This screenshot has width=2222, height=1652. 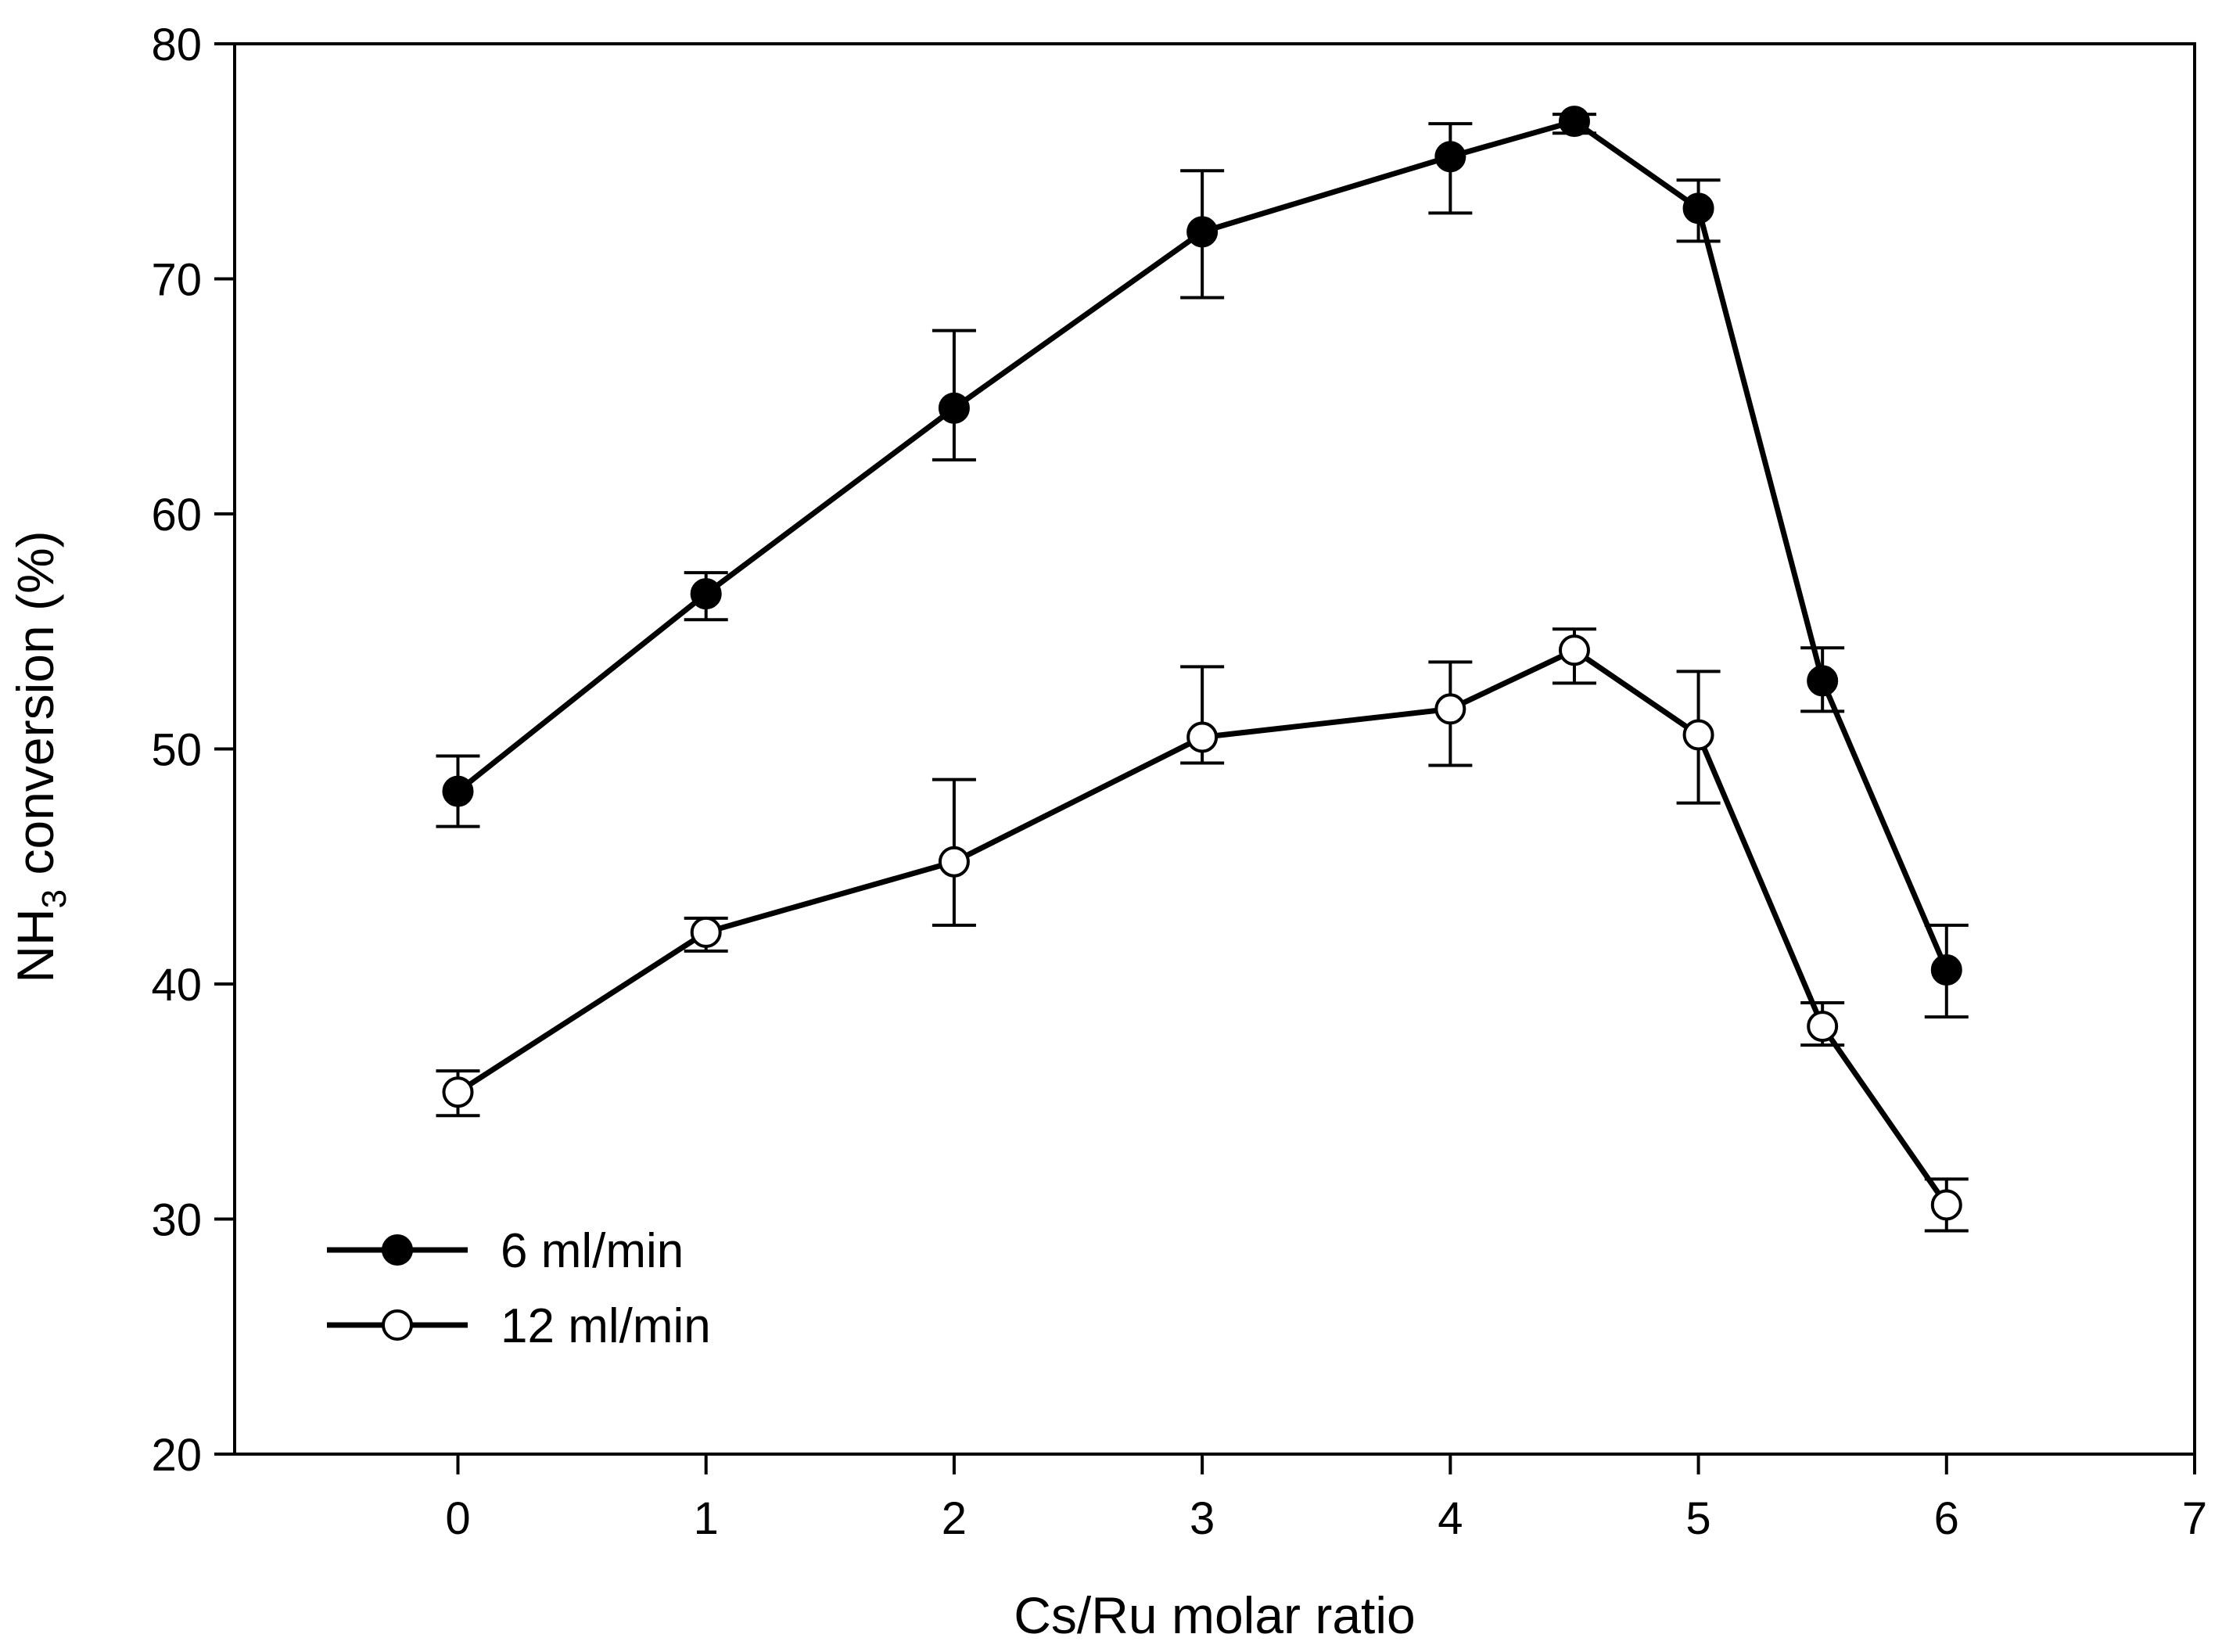 I want to click on y-axis: 20 30 40 50 60 70 80, so click(x=193, y=750).